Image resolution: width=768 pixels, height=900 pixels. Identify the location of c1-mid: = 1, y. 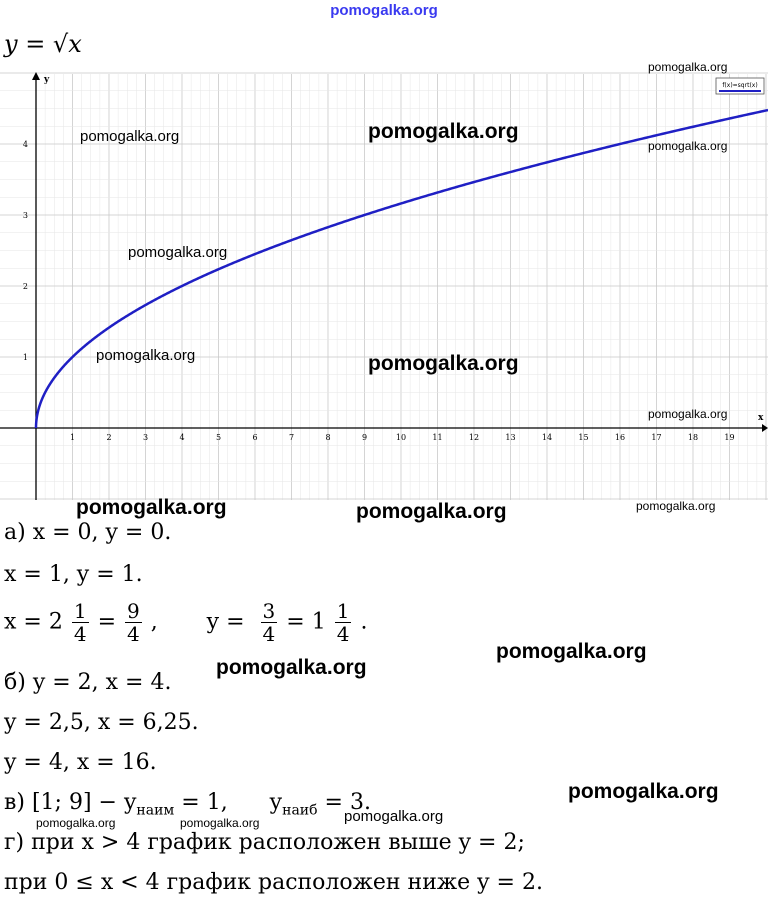
(228, 802).